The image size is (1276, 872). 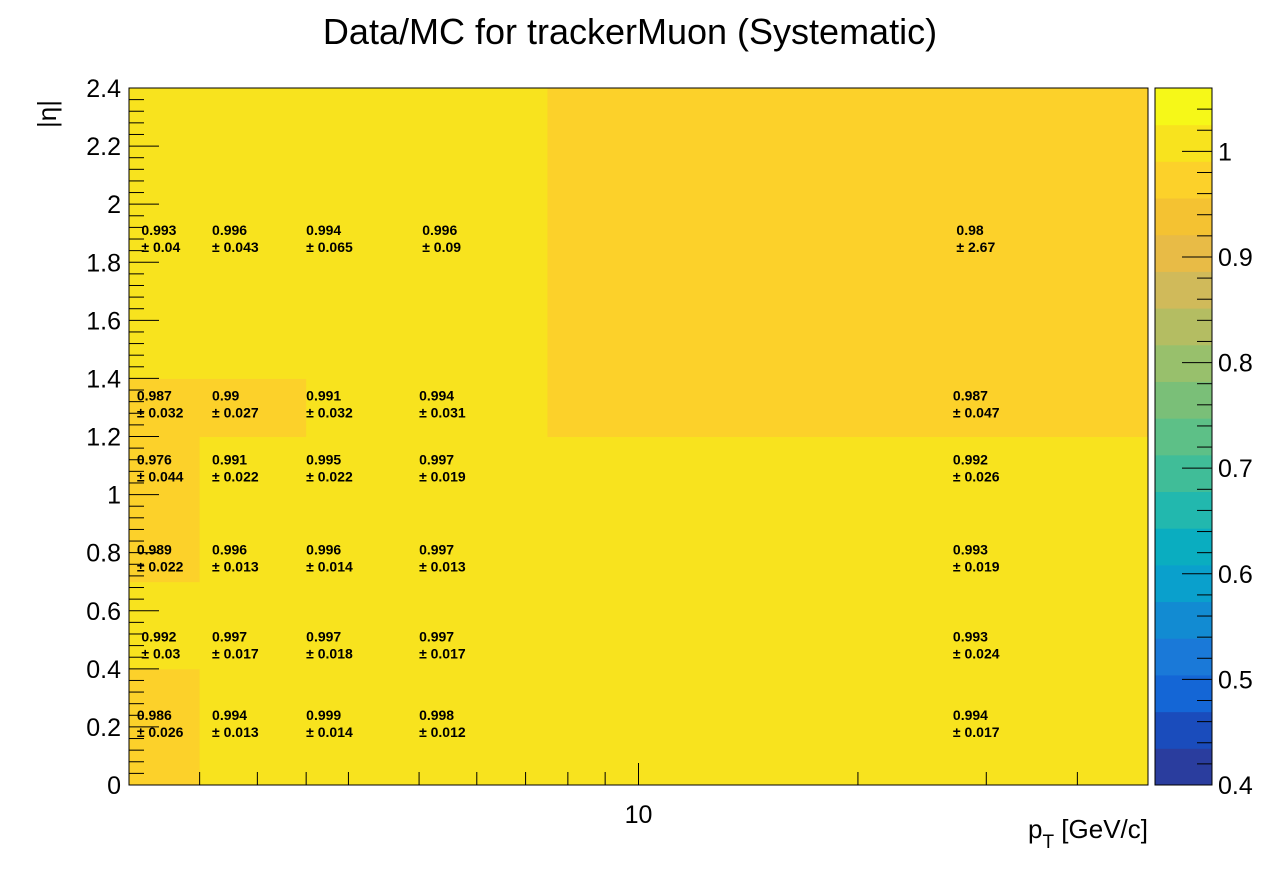 I want to click on cell-error-label: ± 0.043, so click(x=235, y=247).